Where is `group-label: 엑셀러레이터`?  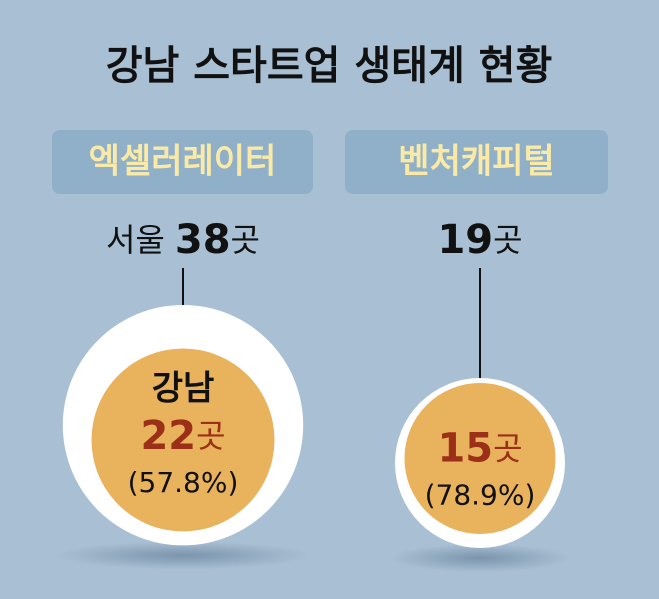
group-label: 엑셀러레이터 is located at coordinates (183, 162).